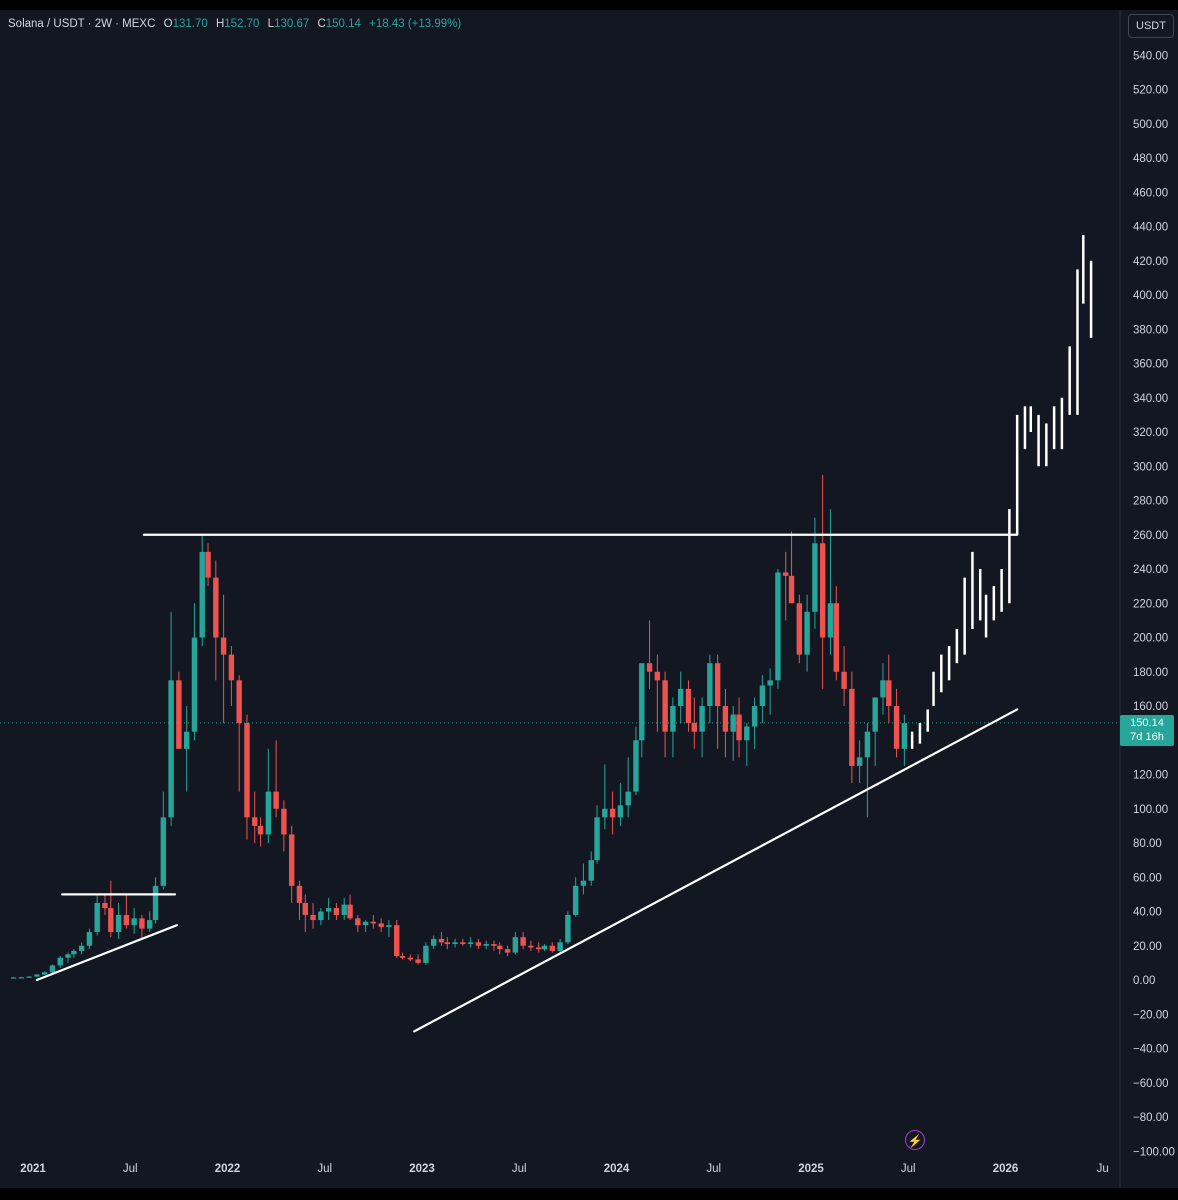 This screenshot has width=1178, height=1200. I want to click on open-label: O, so click(168, 24).